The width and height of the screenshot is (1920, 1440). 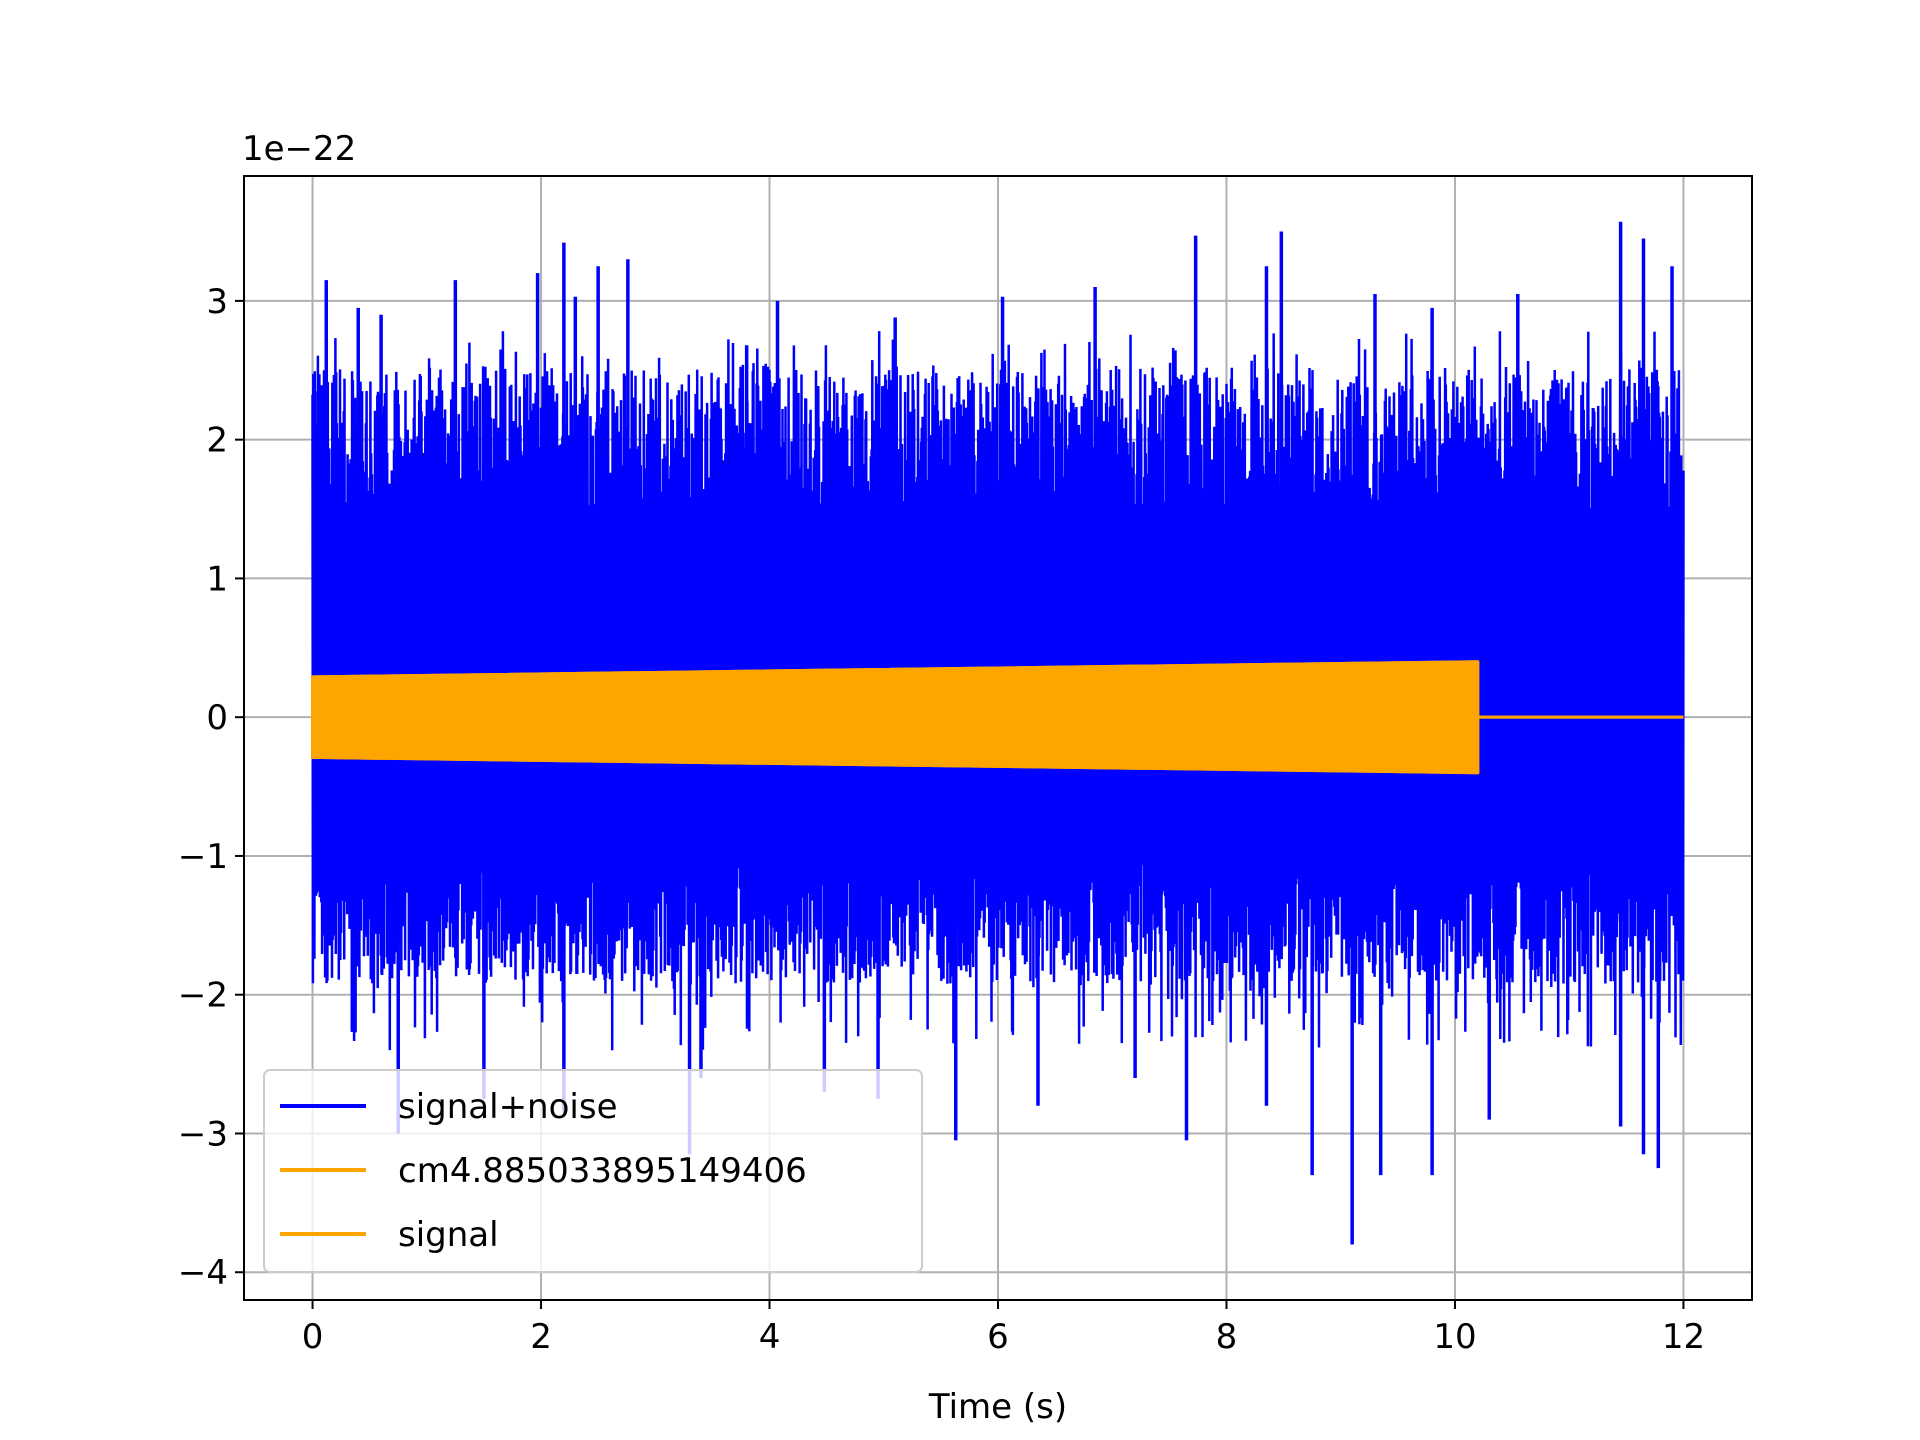 I want to click on y-tick-label: −1, so click(x=203, y=857).